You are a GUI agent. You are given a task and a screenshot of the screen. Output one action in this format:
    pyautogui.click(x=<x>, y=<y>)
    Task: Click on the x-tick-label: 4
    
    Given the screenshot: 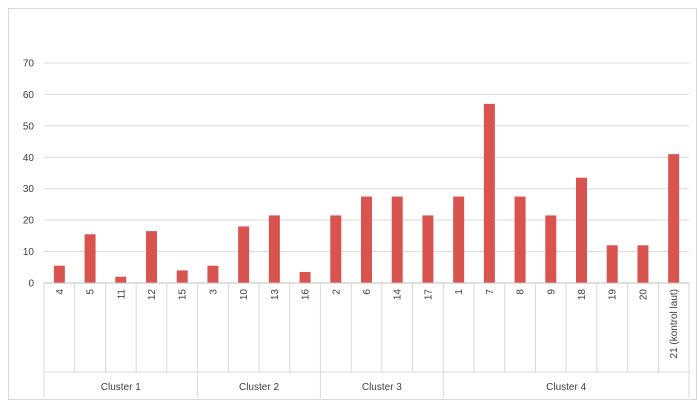 What is the action you would take?
    pyautogui.click(x=60, y=292)
    